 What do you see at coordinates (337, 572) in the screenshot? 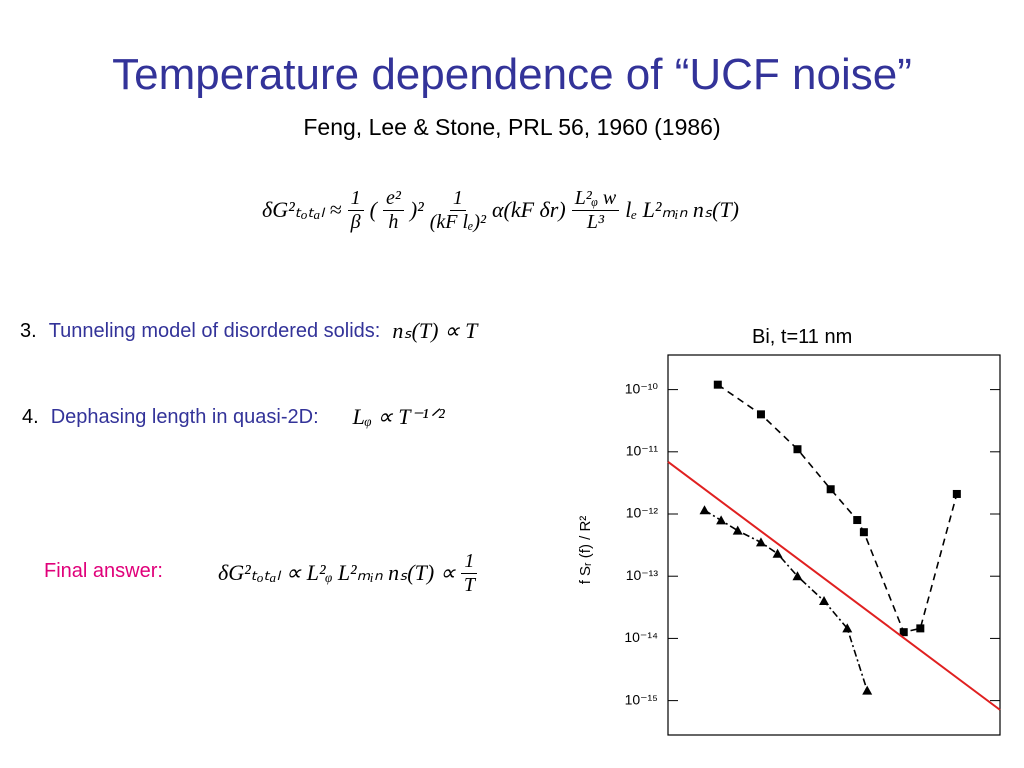
I see `equation-term: δG²ₜₒₜₐₗ ∝ L²ᵩ L²ₘᵢₙ nₛ(T) ∝` at bounding box center [337, 572].